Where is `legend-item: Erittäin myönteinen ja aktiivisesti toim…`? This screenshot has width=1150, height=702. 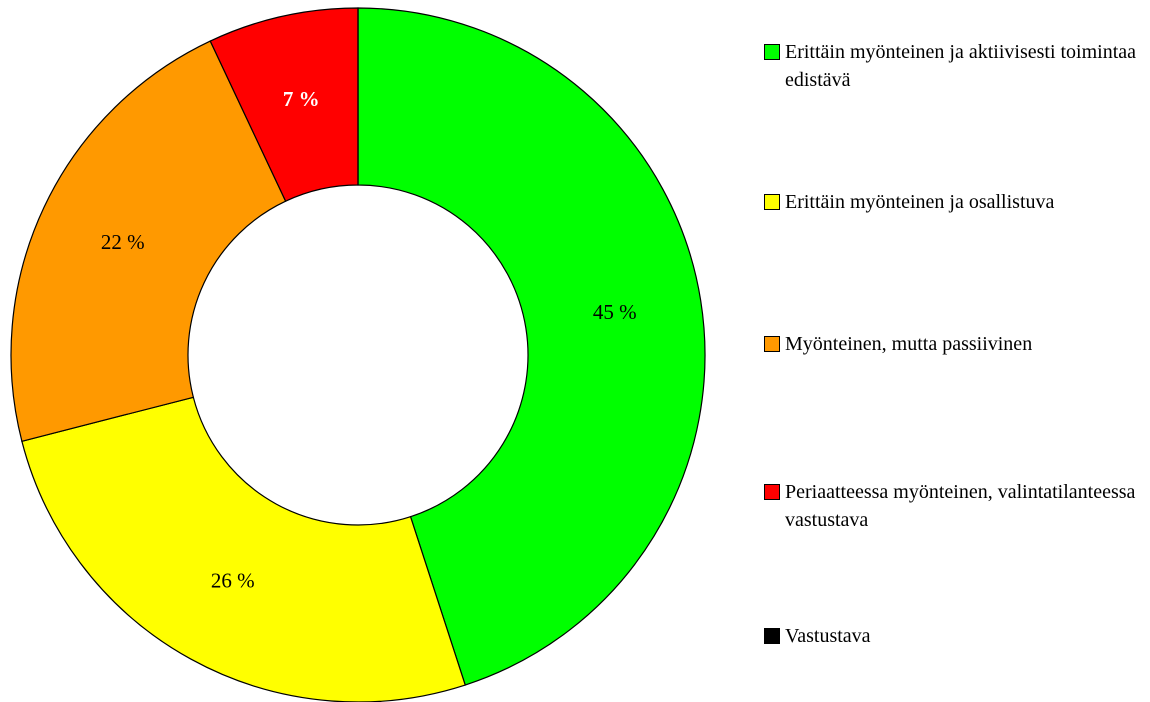
legend-item: Erittäin myönteinen ja aktiivisesti toim… is located at coordinates (955, 66).